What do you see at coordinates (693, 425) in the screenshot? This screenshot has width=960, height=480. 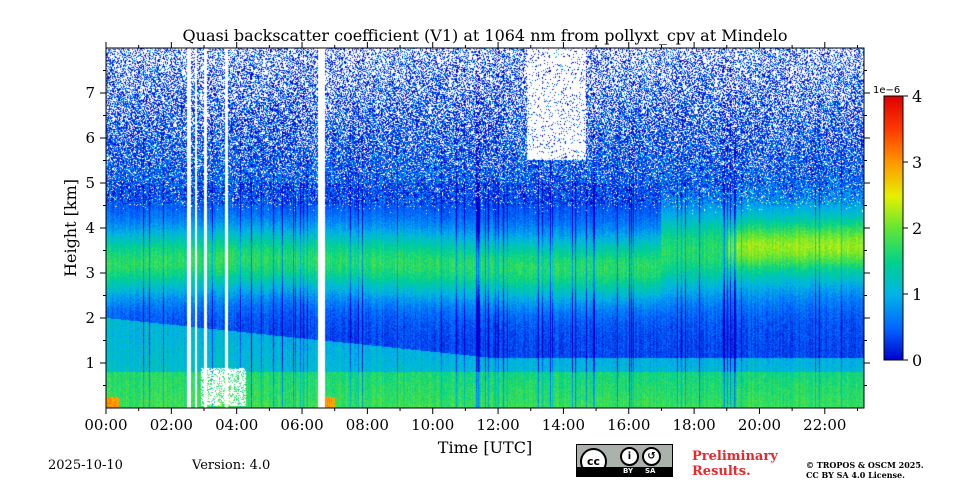 I see `x-tick-label: 18:00` at bounding box center [693, 425].